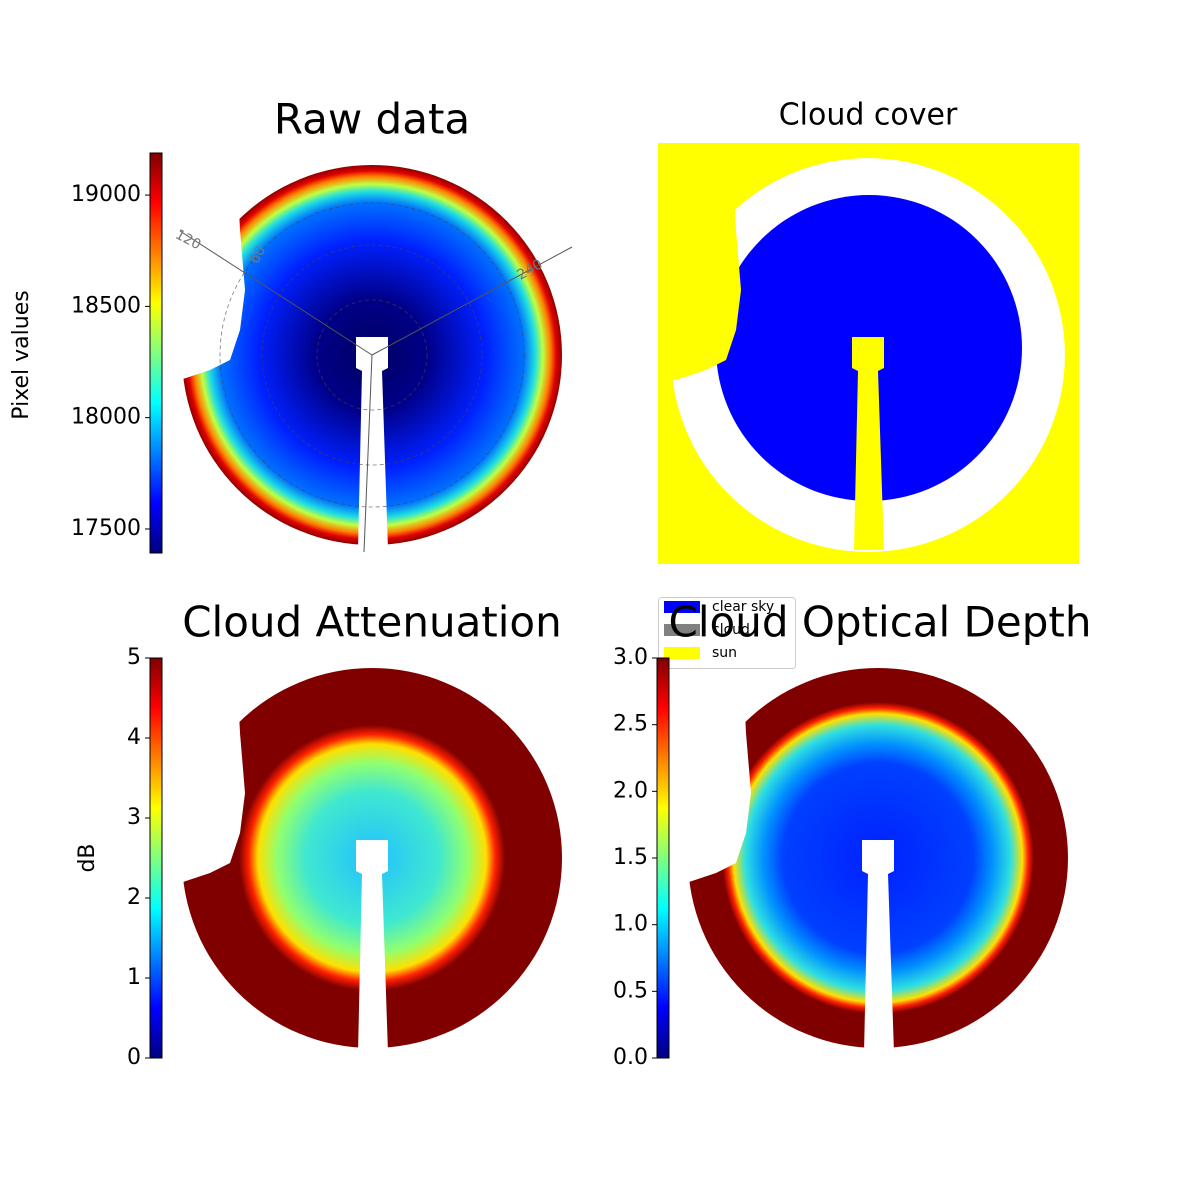  I want to click on legend-label: cloud, so click(731, 630).